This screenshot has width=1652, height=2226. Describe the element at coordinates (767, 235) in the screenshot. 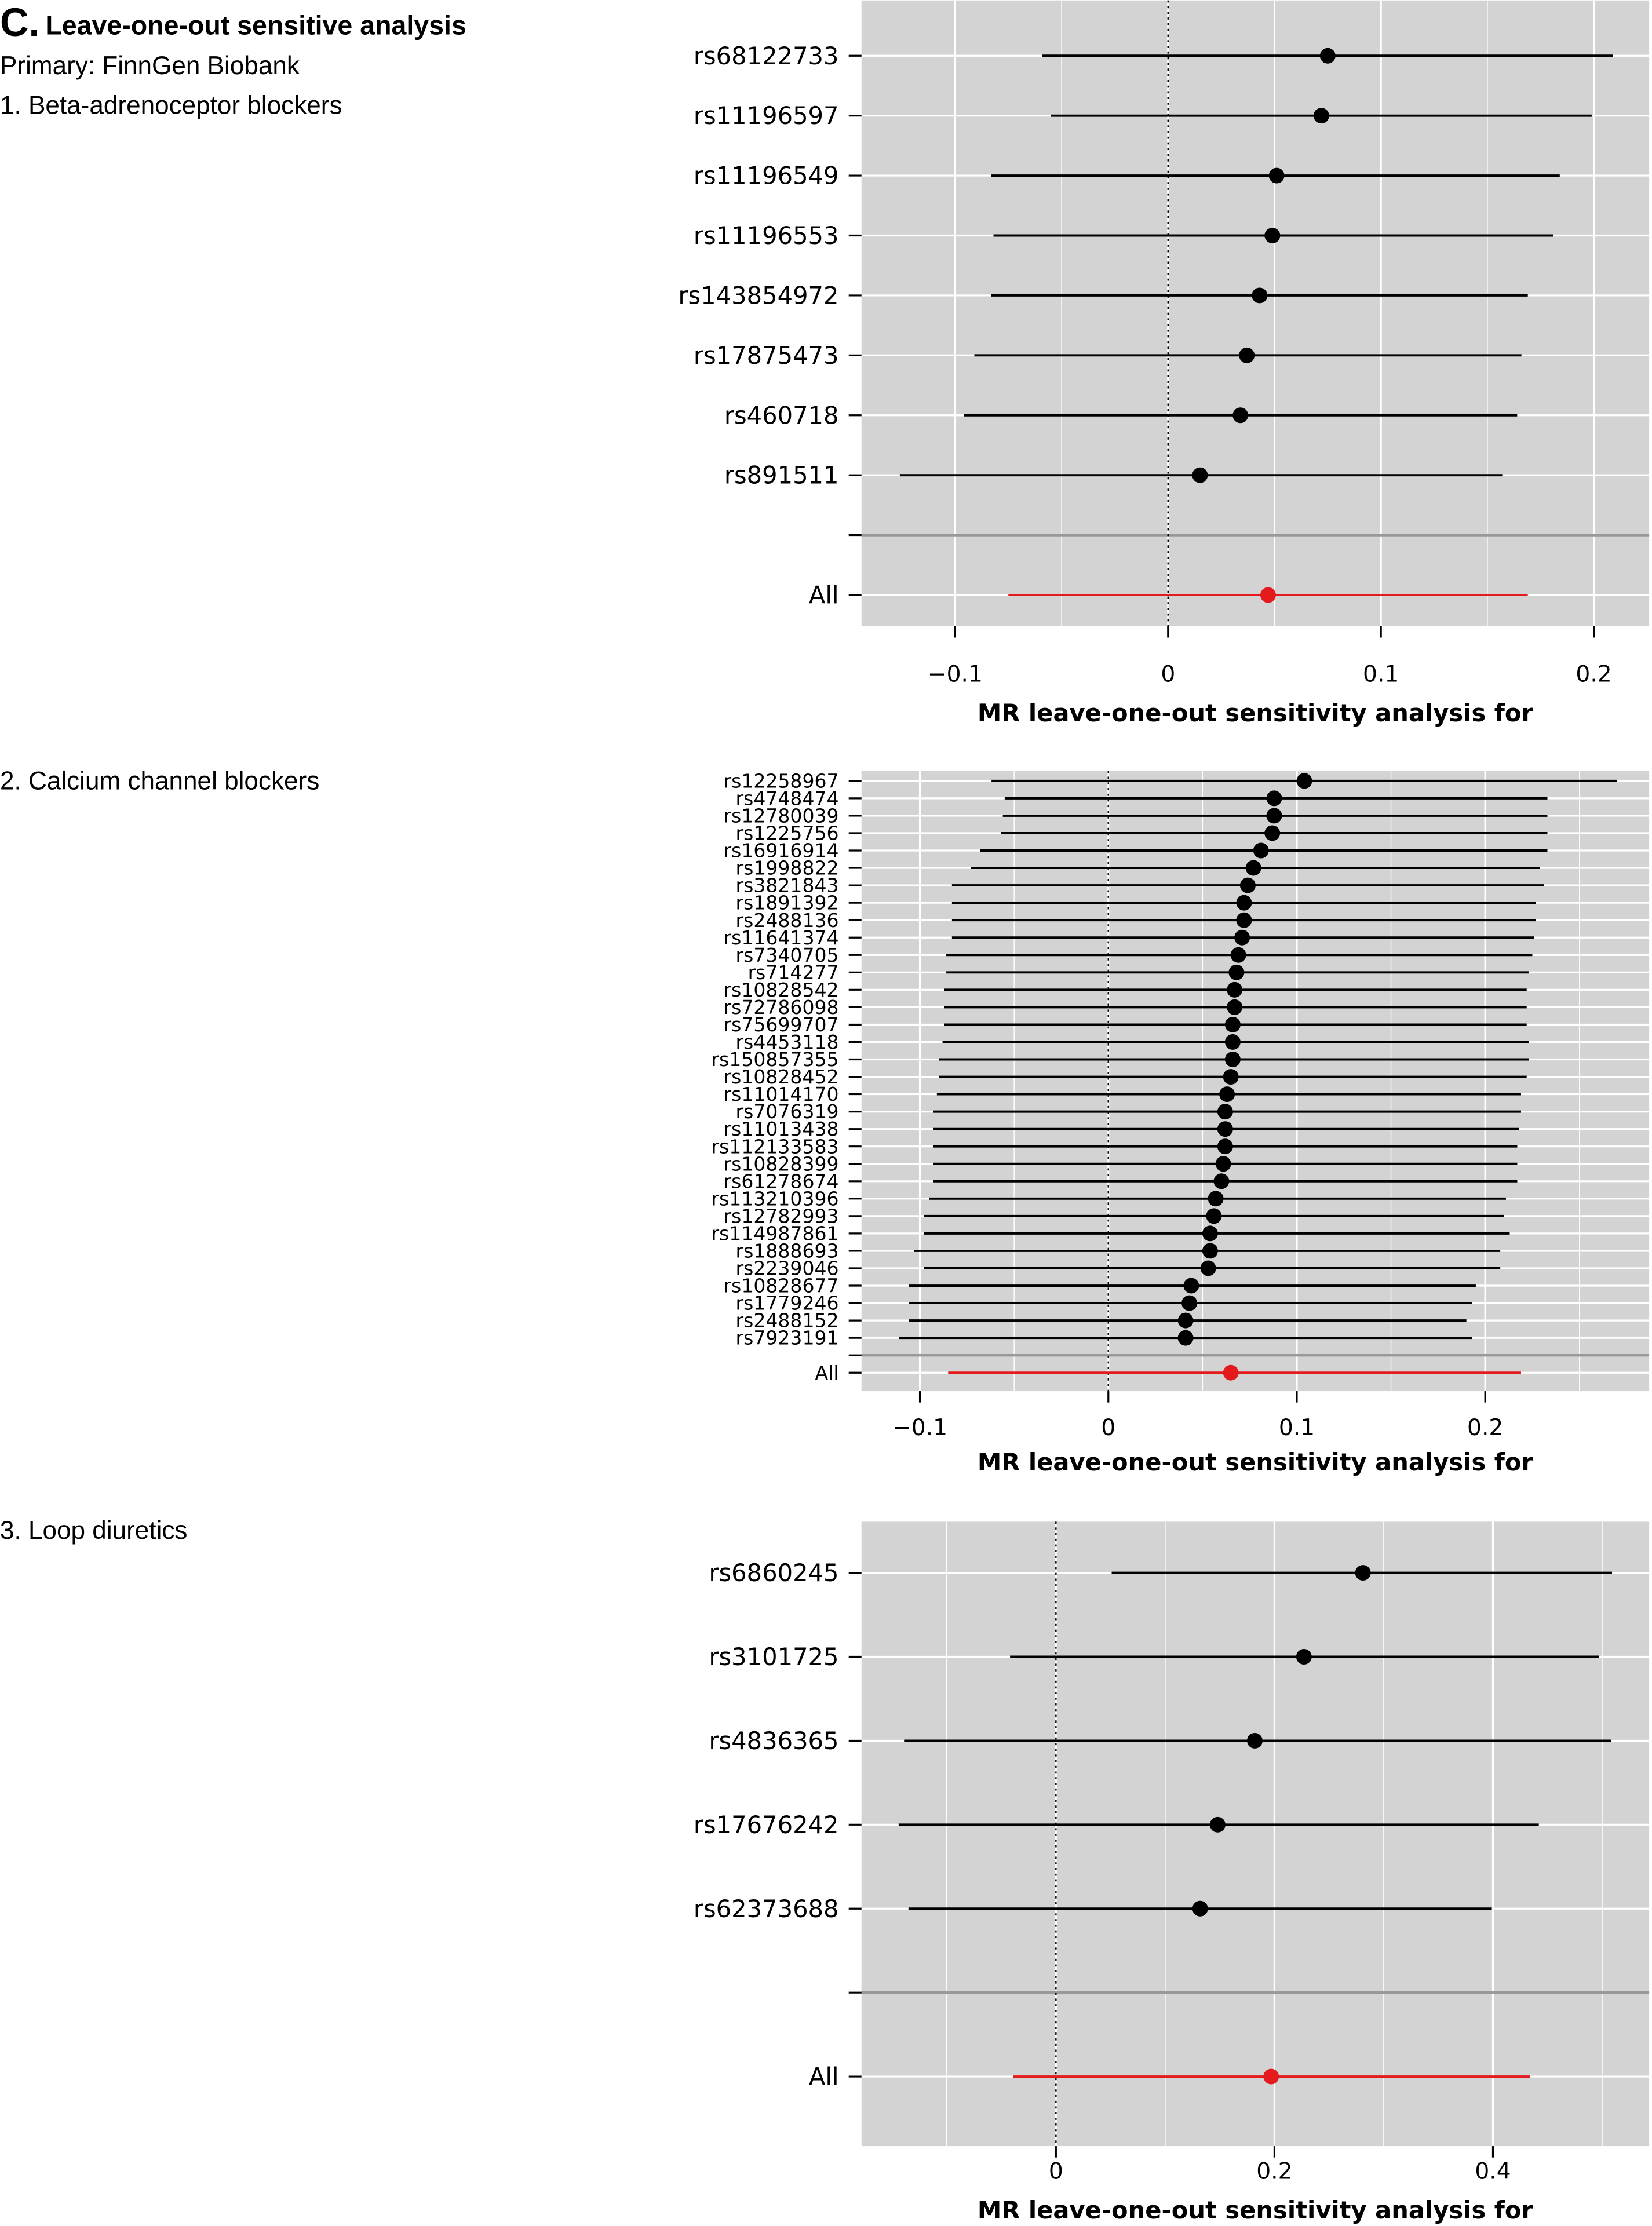

I see `snp-label: rs11196553` at that location.